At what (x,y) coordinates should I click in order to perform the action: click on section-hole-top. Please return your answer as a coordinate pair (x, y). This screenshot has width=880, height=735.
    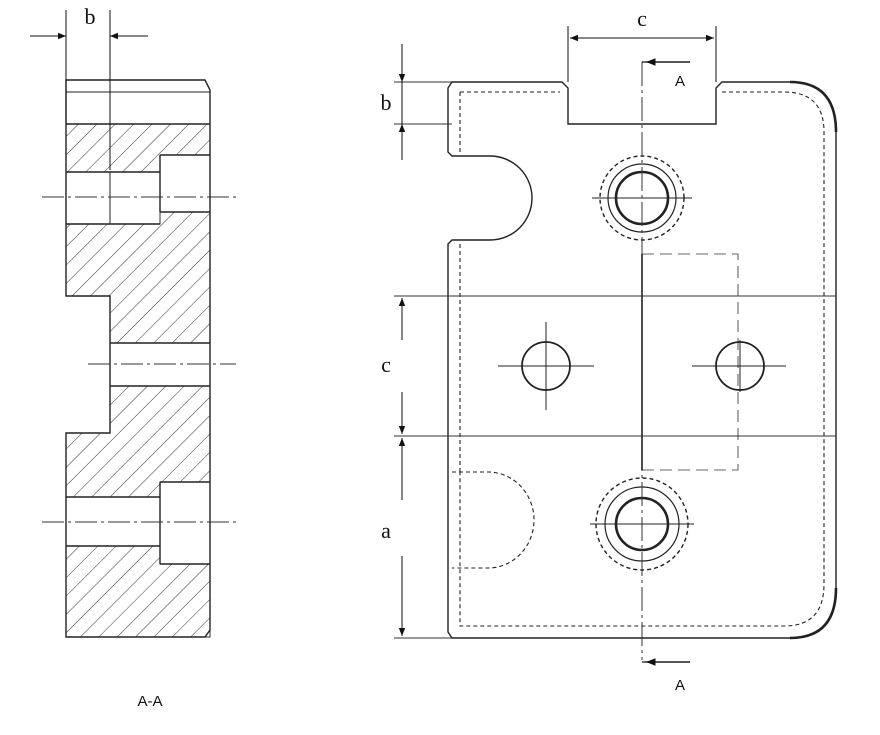
    Looking at the image, I should click on (138, 189).